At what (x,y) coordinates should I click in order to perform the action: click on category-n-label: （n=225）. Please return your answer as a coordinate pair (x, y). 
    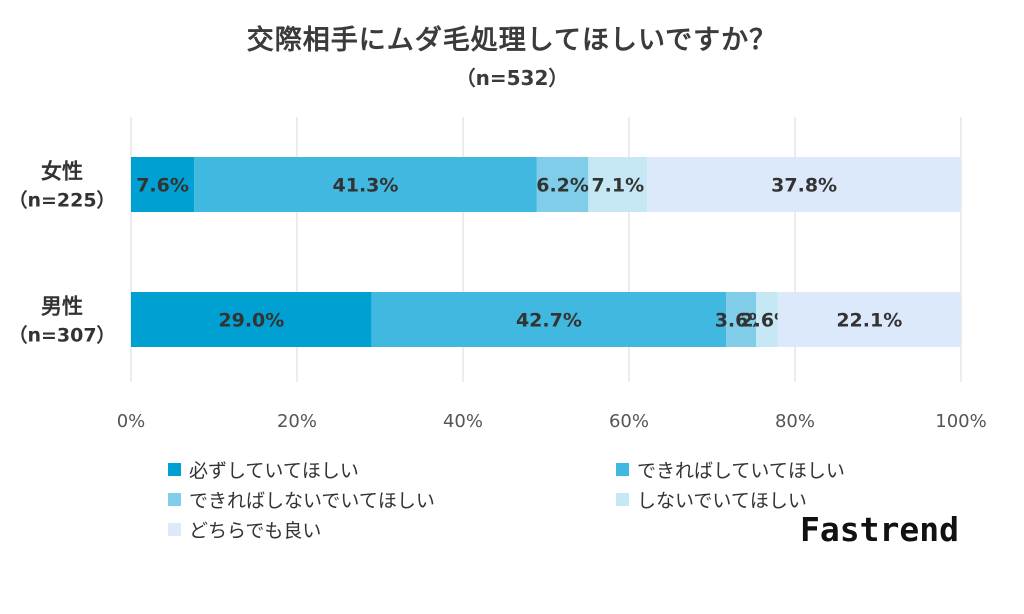
    Looking at the image, I should click on (61, 200).